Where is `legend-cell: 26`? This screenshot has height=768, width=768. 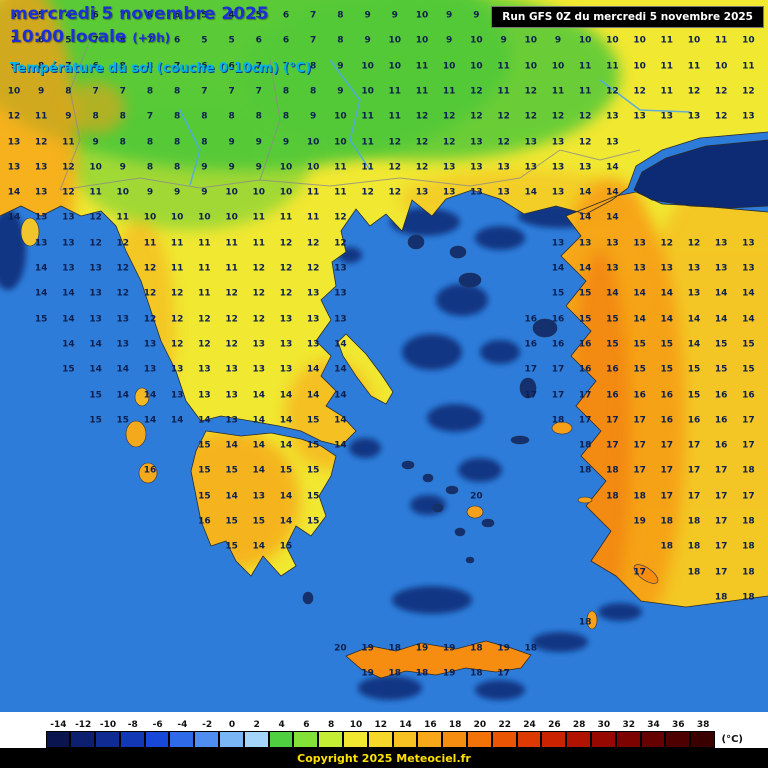 legend-cell: 26 is located at coordinates (554, 733).